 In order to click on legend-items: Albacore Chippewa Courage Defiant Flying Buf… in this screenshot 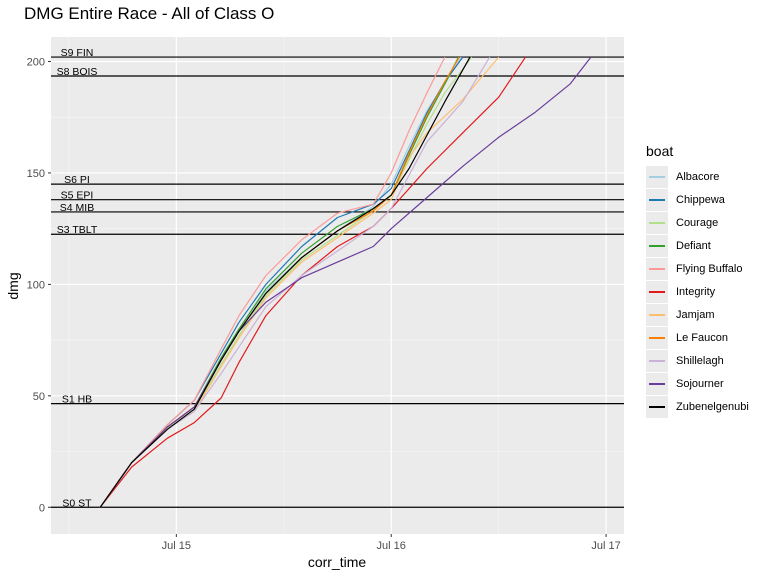, I will do `click(697, 291)`.